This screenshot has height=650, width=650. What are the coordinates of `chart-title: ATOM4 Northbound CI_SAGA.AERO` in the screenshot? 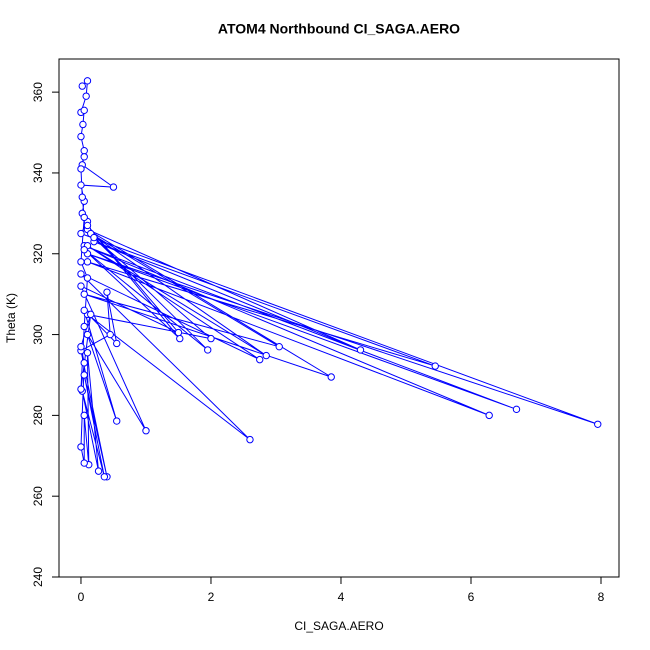 It's located at (339, 29).